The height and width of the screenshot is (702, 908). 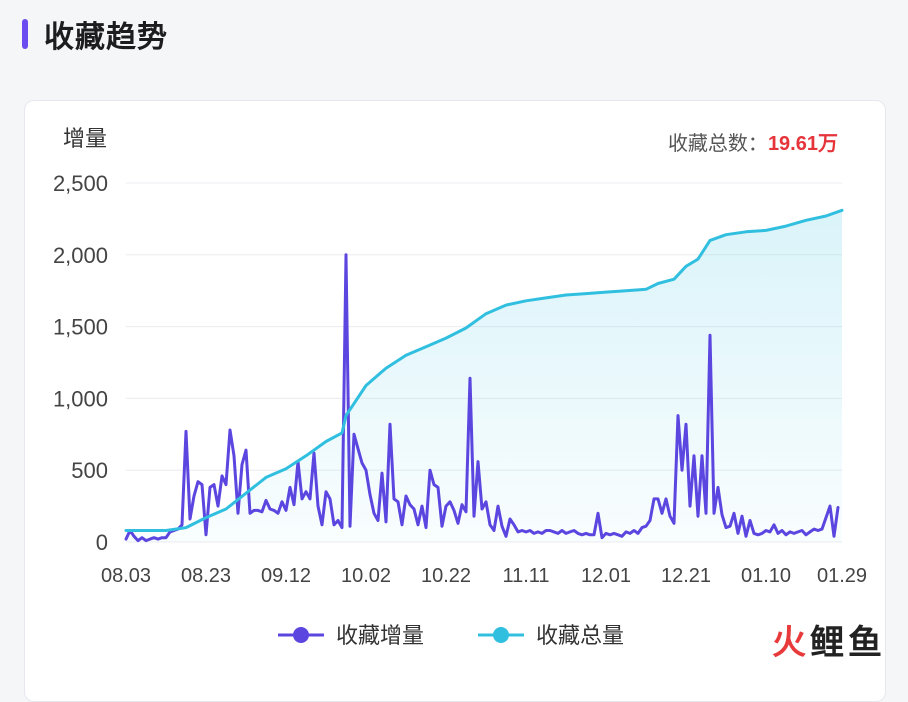 I want to click on section-header: 收藏趋势, so click(x=95, y=34).